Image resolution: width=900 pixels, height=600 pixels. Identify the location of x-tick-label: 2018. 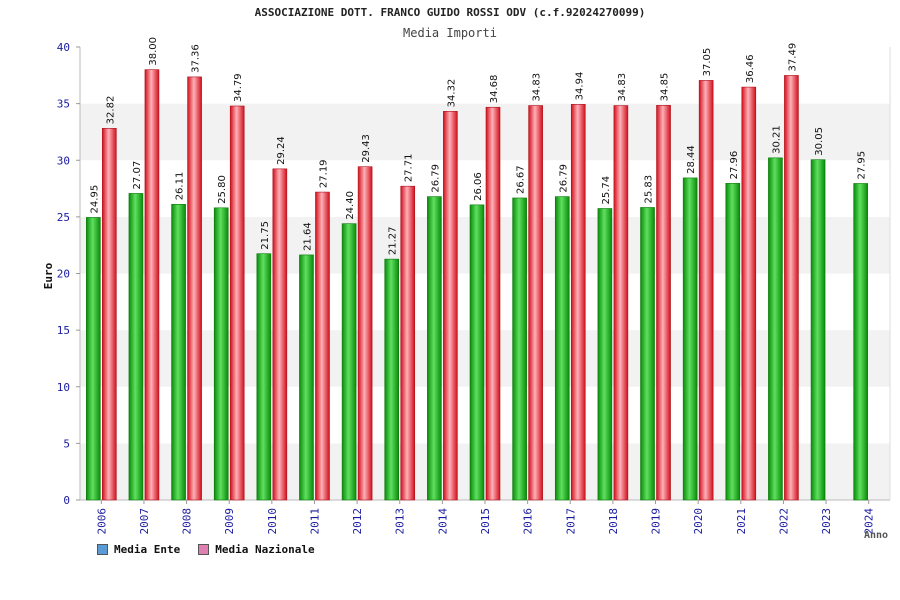
(613, 521).